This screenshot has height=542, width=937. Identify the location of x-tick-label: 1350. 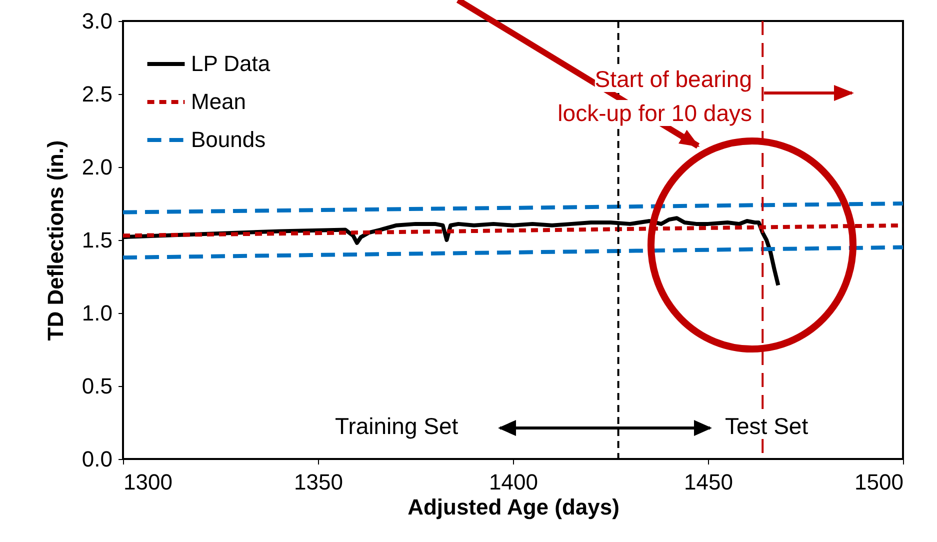
(318, 482).